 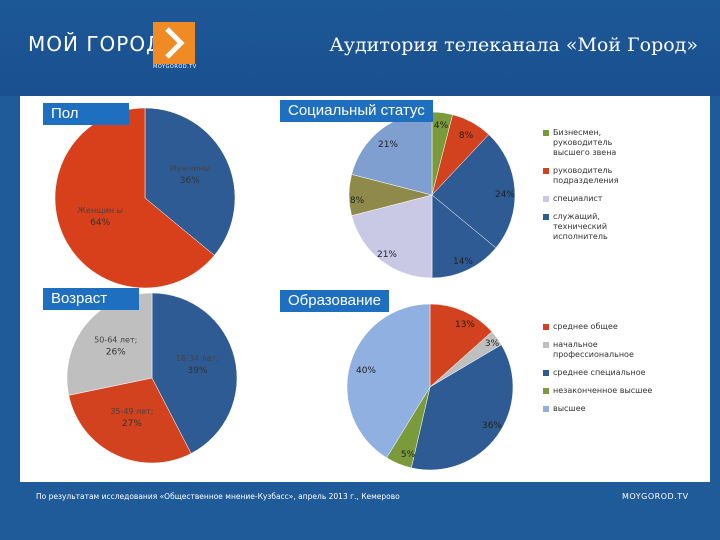 I want to click on legend-label: служащий, технический исполнитель, so click(x=580, y=226).